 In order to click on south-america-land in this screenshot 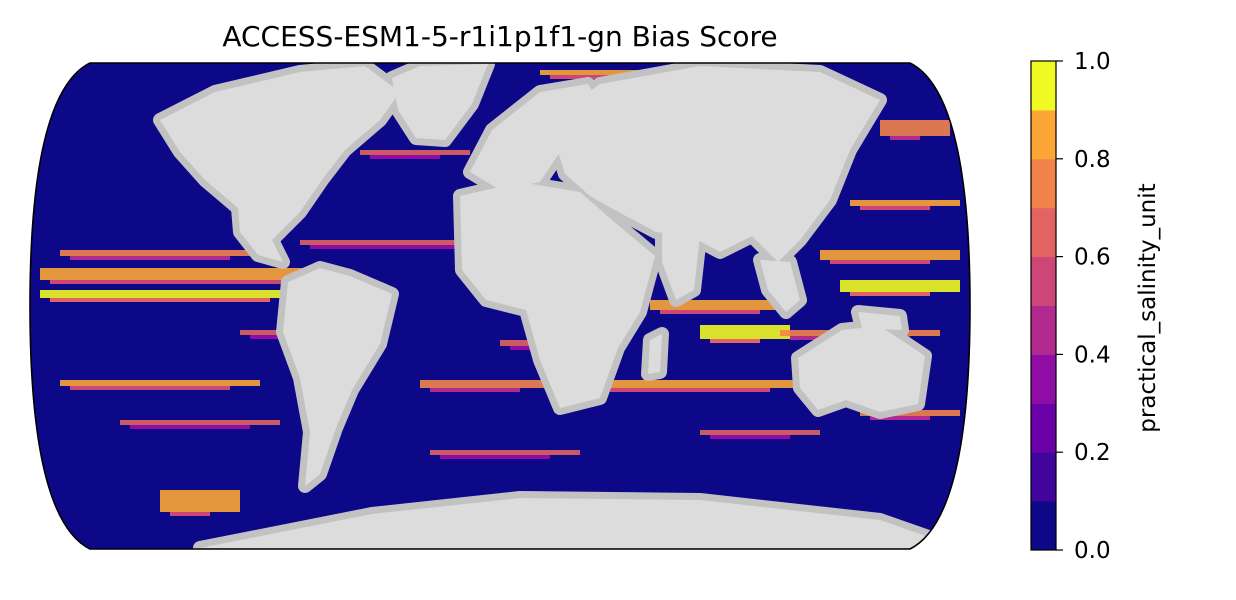, I will do `click(337, 377)`.